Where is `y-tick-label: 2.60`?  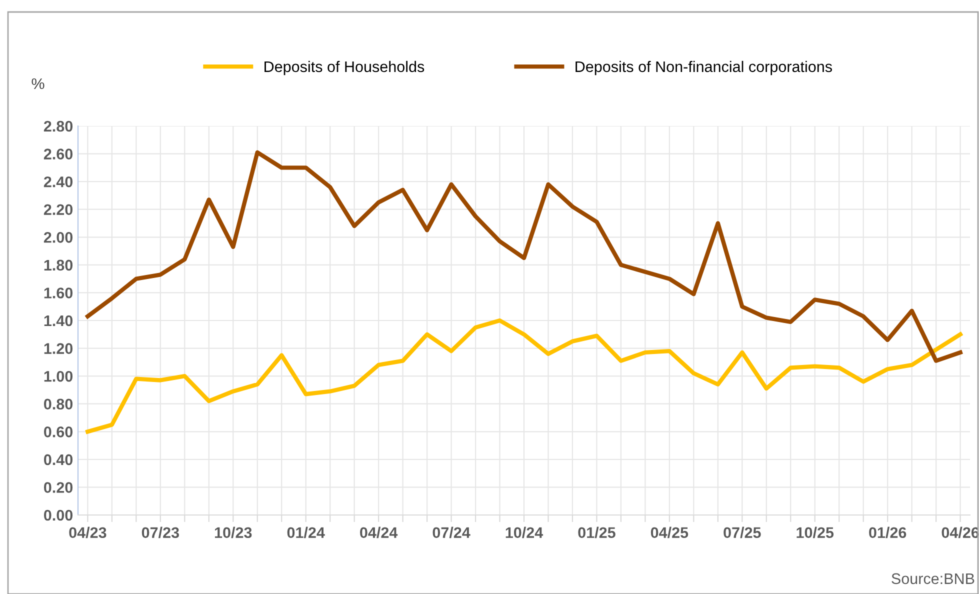
y-tick-label: 2.60 is located at coordinates (58, 154).